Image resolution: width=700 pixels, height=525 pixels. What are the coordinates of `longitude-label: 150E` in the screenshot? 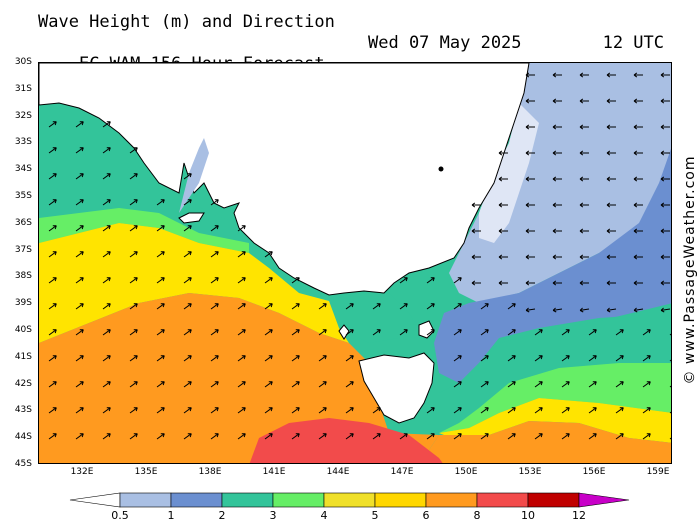 It's located at (466, 472).